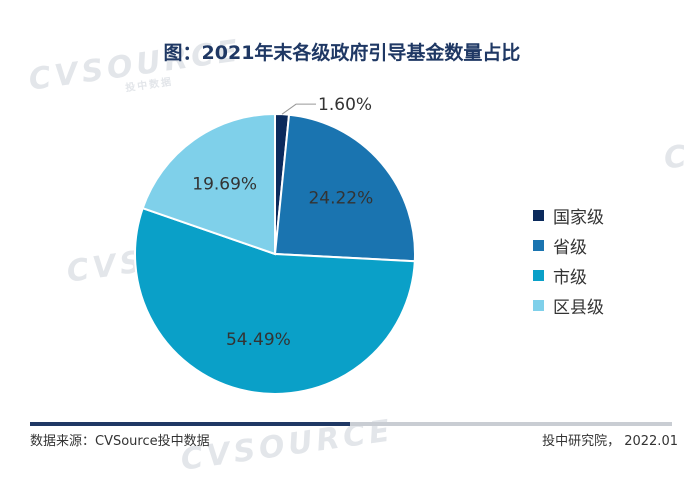 The width and height of the screenshot is (684, 478). I want to click on chart-title: 图：2021年末各级政府引导基金数量占比, so click(342, 53).